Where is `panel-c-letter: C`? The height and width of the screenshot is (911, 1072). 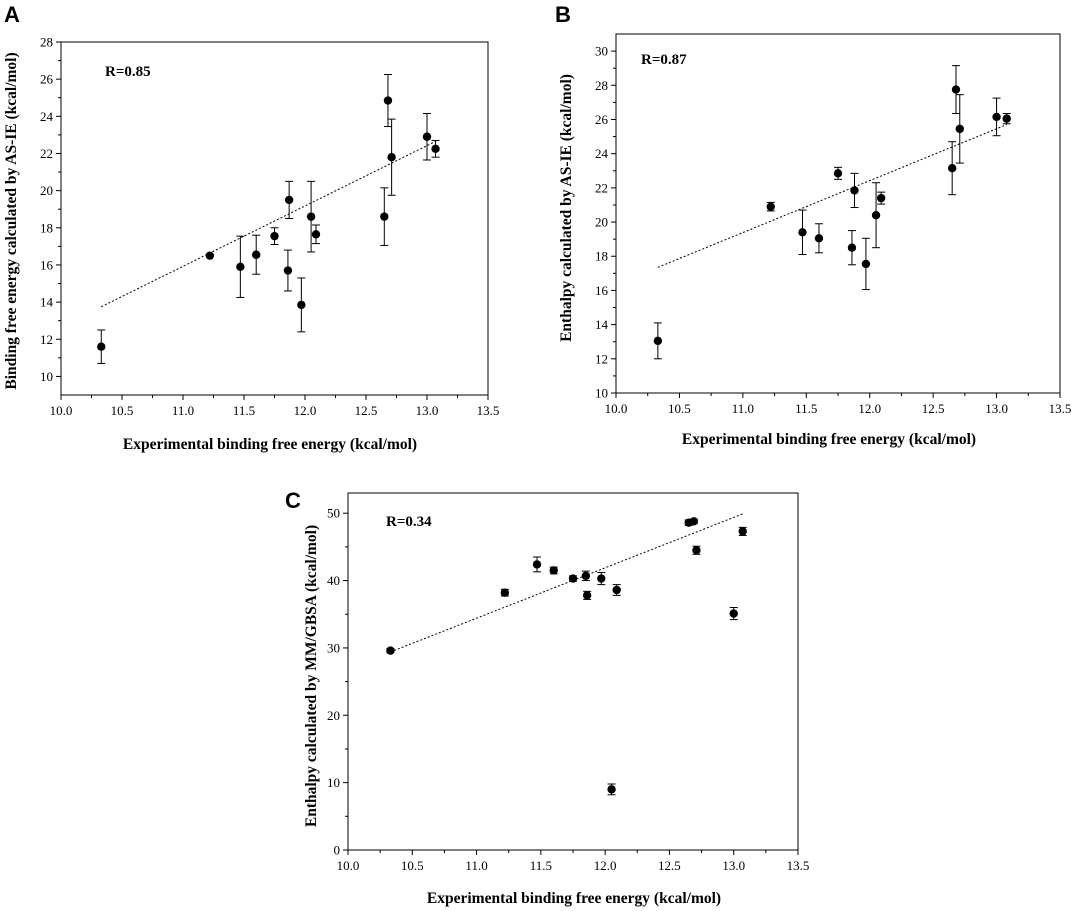 panel-c-letter: C is located at coordinates (293, 500).